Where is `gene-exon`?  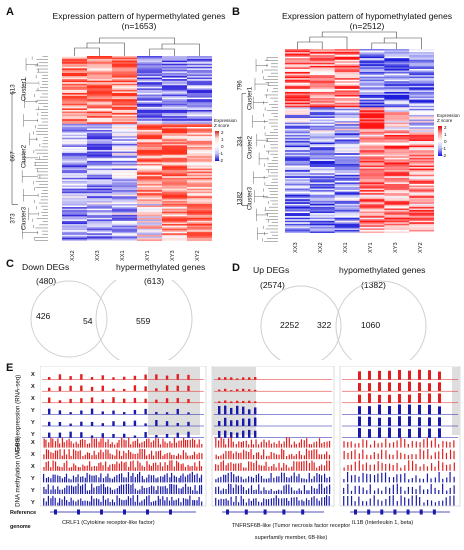
gene-exon is located at coordinates (284, 512).